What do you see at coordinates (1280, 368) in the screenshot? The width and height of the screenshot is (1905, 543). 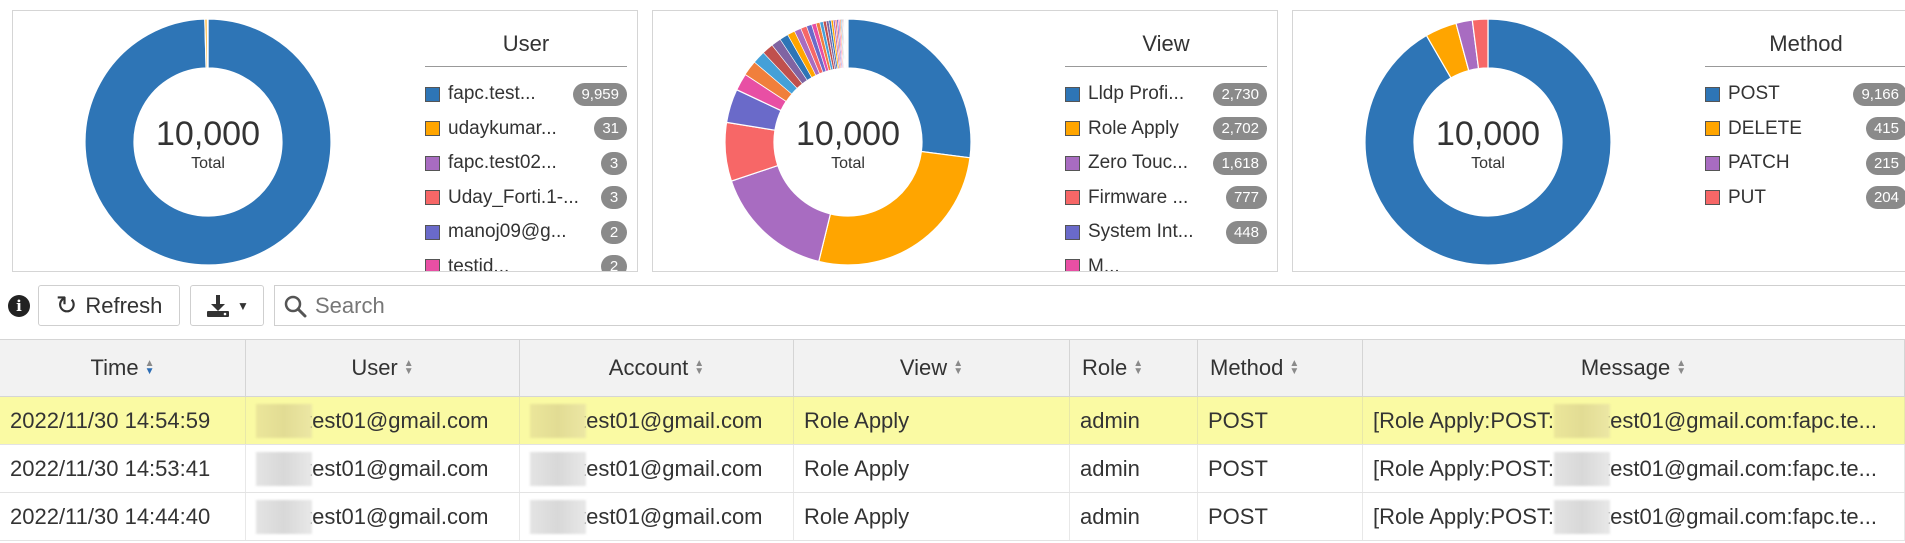 I see `column-header-method: Method ▲ ▼` at bounding box center [1280, 368].